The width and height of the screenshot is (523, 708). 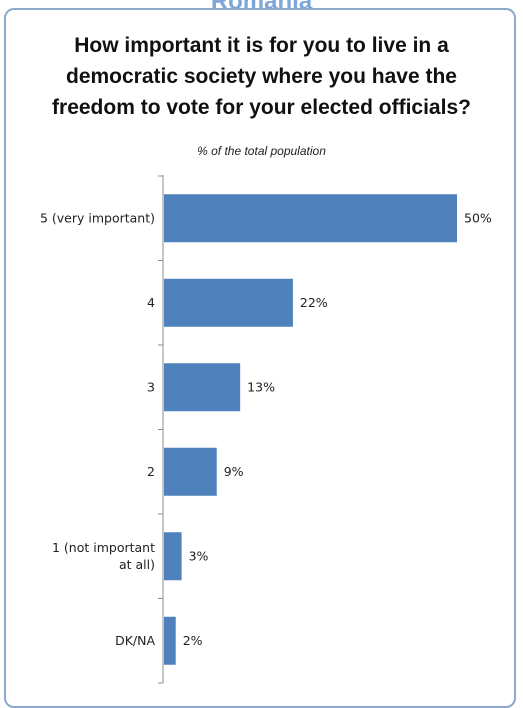 What do you see at coordinates (199, 555) in the screenshot?
I see `value-label: 3%` at bounding box center [199, 555].